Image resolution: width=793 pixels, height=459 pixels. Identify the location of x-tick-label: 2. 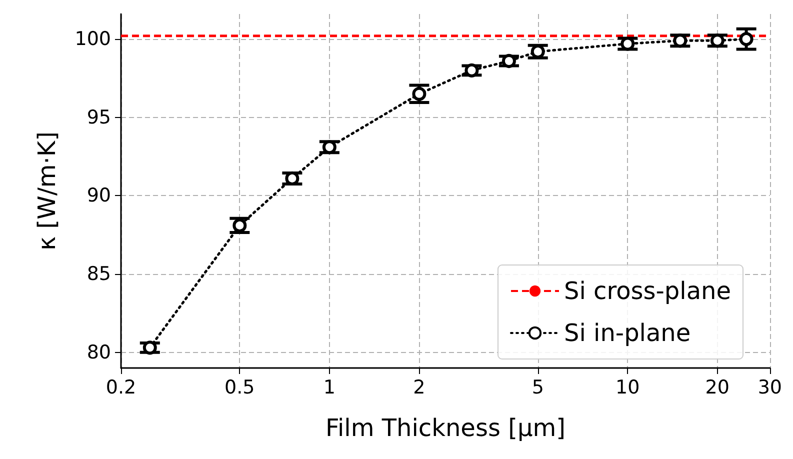
(419, 387).